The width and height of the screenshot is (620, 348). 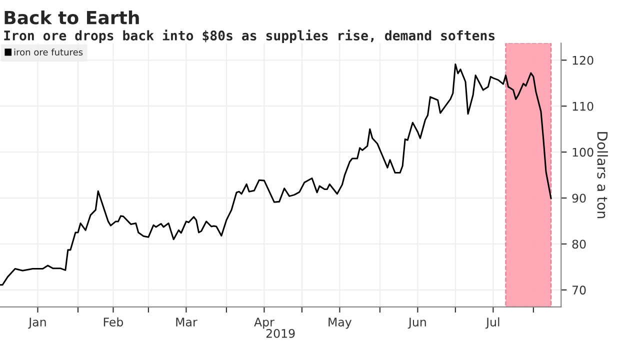 I want to click on x-tick-label: Jul, so click(x=492, y=323).